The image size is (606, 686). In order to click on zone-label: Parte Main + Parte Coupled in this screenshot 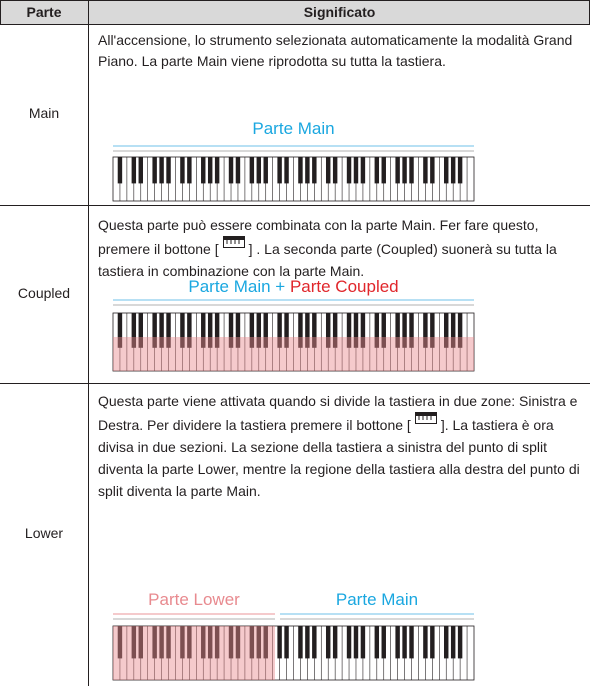, I will do `click(293, 287)`.